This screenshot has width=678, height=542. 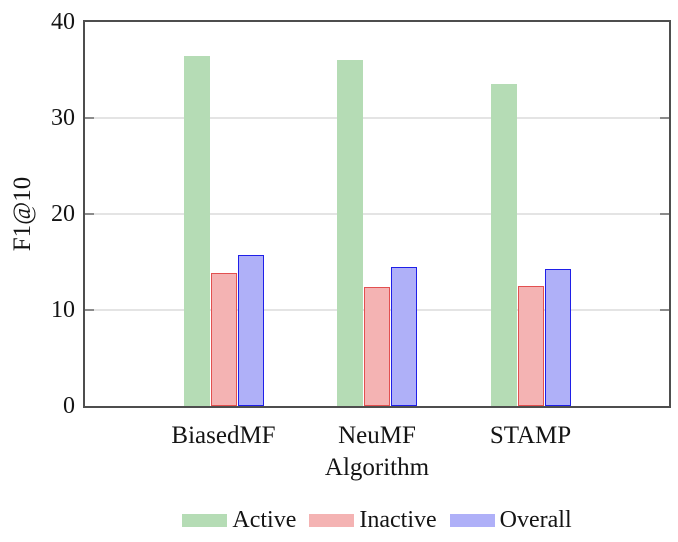 What do you see at coordinates (535, 519) in the screenshot?
I see `legend-label-overall: Overall` at bounding box center [535, 519].